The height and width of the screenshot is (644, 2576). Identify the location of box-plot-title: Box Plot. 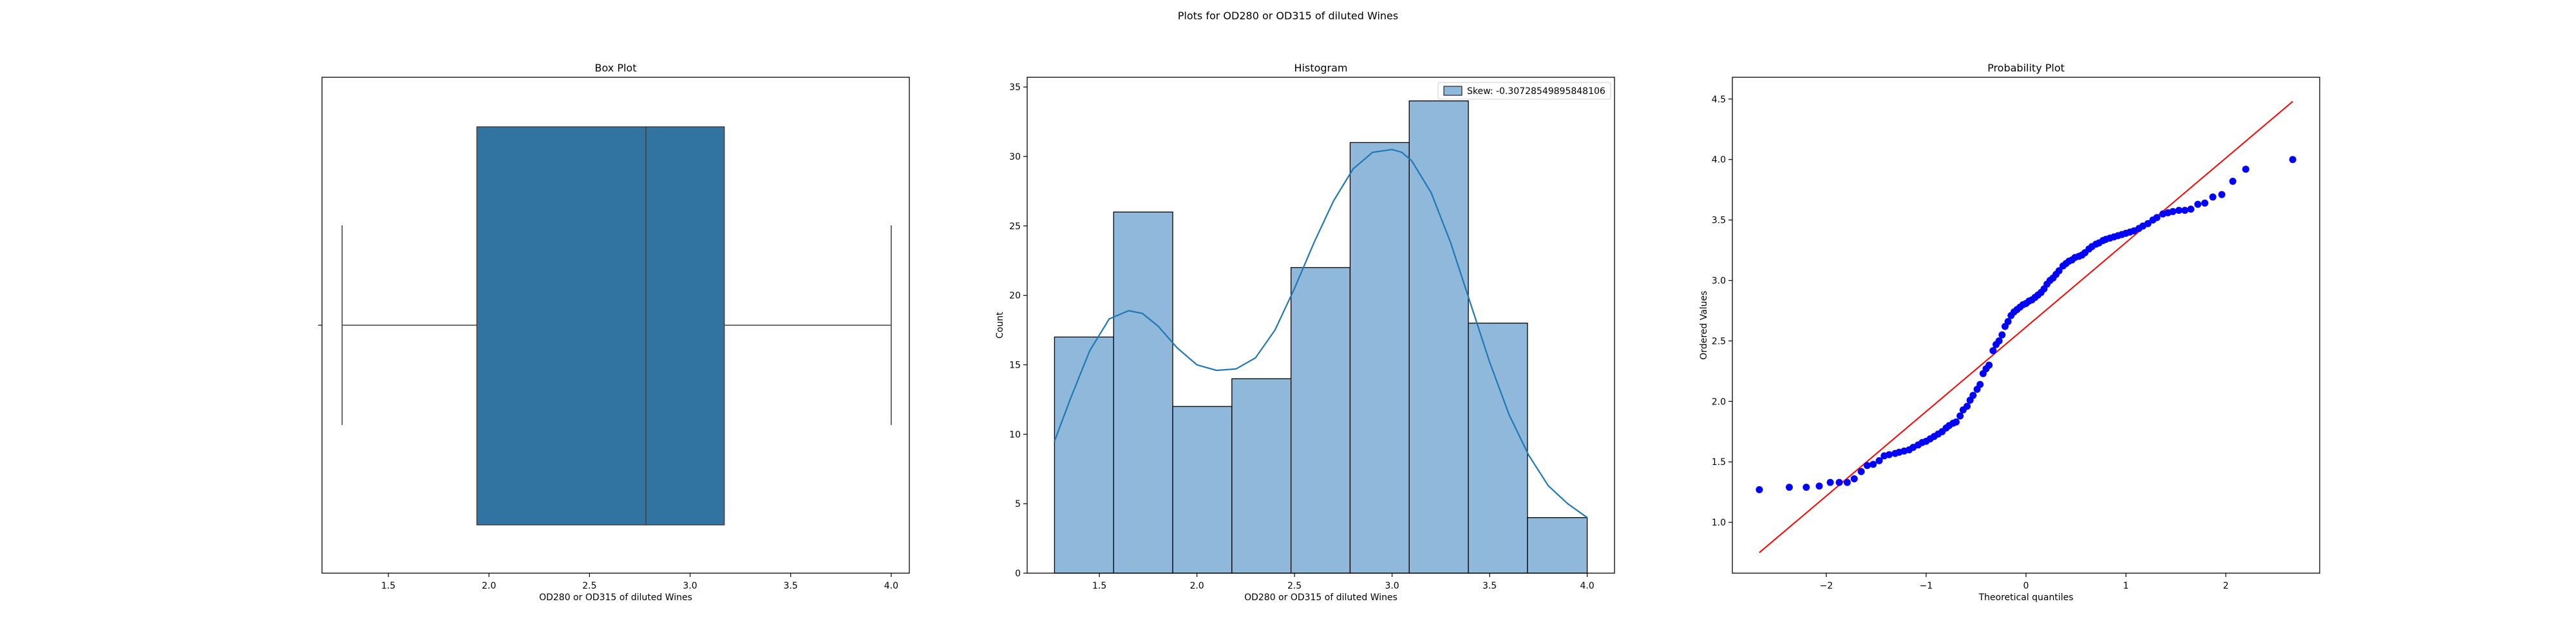
(616, 68).